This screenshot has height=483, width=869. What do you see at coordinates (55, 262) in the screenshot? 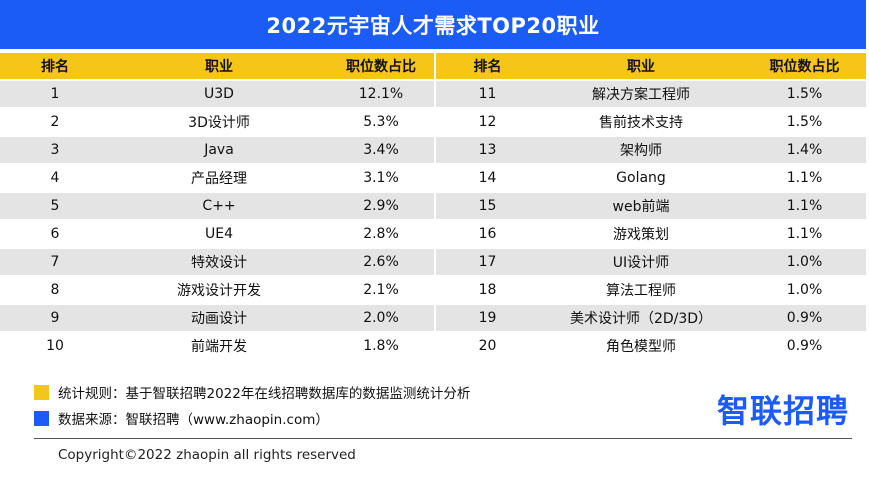
I see `cell-rank: 7` at bounding box center [55, 262].